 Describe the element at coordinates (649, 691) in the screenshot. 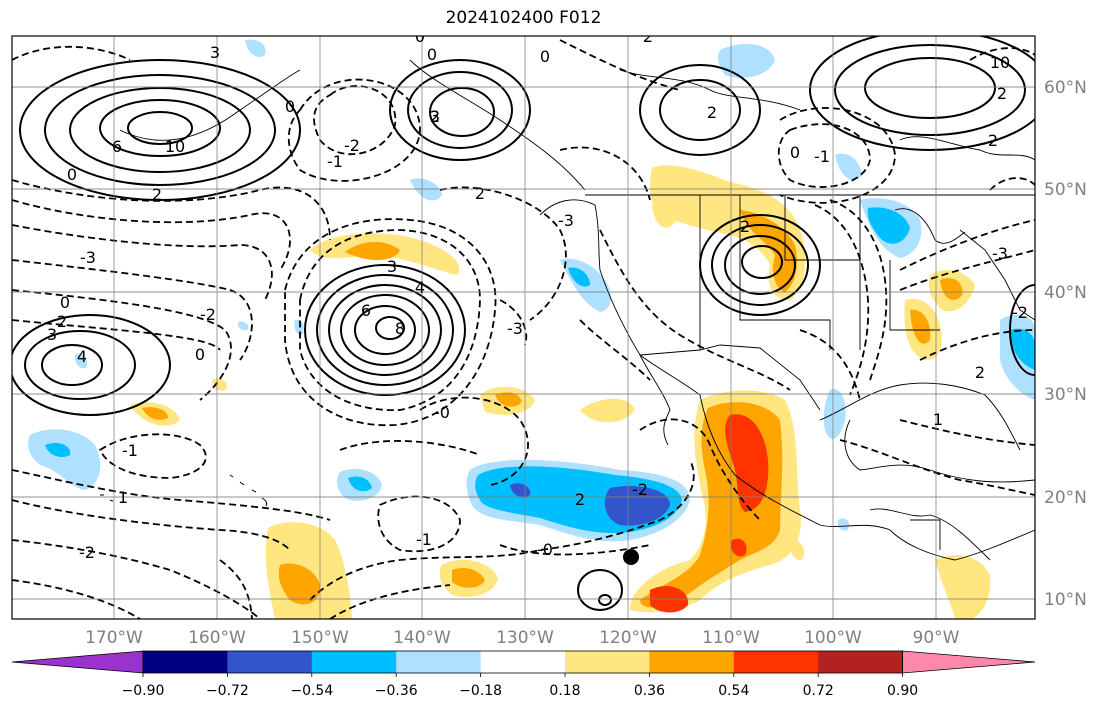

I see `colorbar-tick-label: 0.36` at that location.